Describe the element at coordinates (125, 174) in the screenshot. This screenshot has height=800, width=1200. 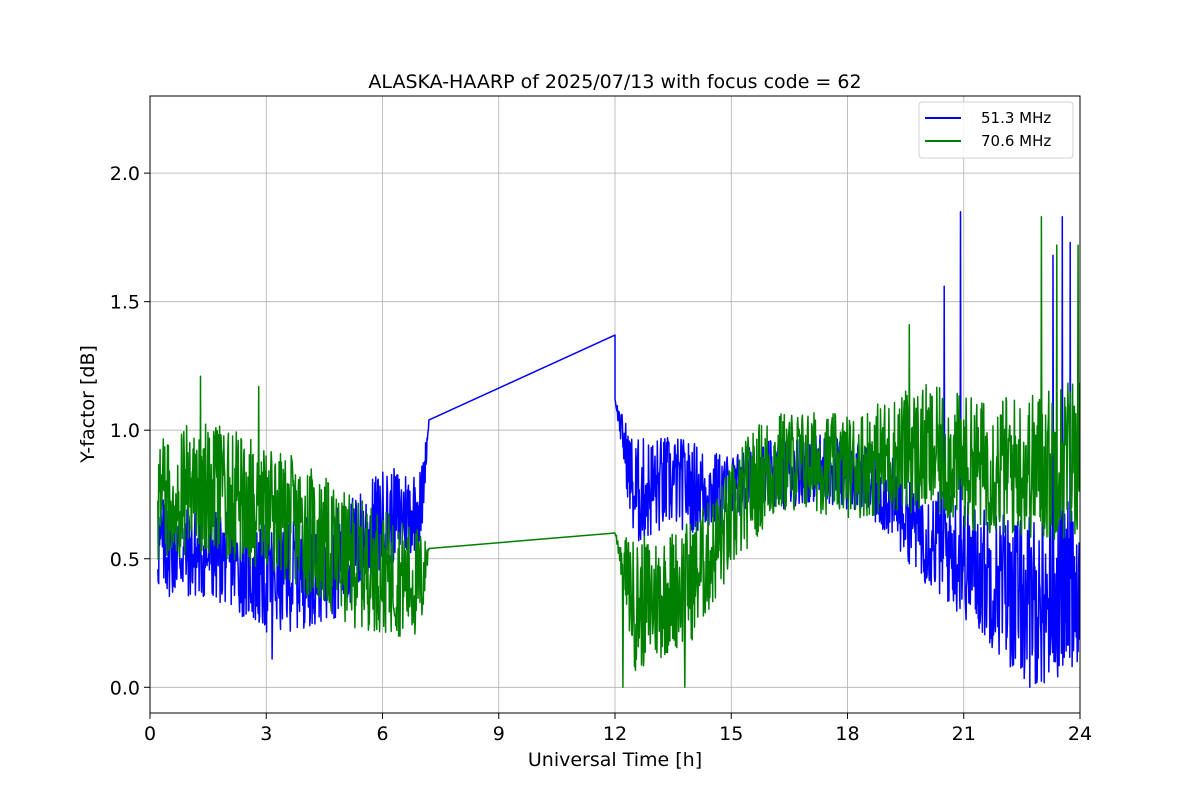
I see `y-tick-label: 2.0` at that location.